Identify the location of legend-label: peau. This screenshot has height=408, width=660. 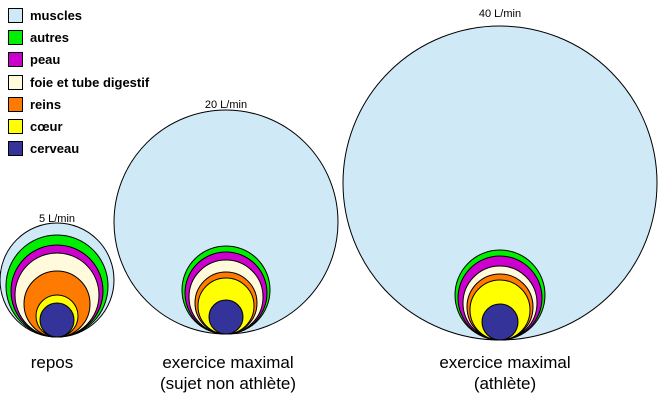
(45, 60).